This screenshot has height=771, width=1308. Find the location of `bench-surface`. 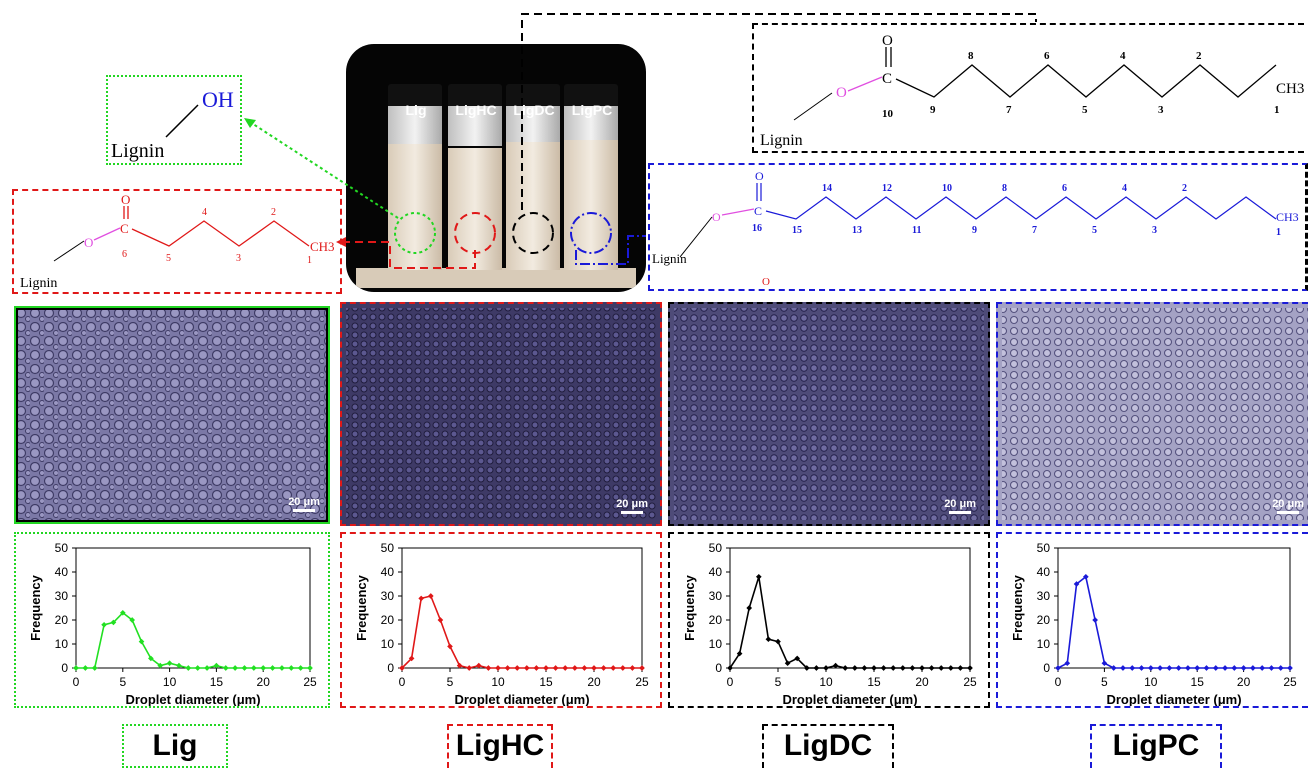

bench-surface is located at coordinates (496, 278).